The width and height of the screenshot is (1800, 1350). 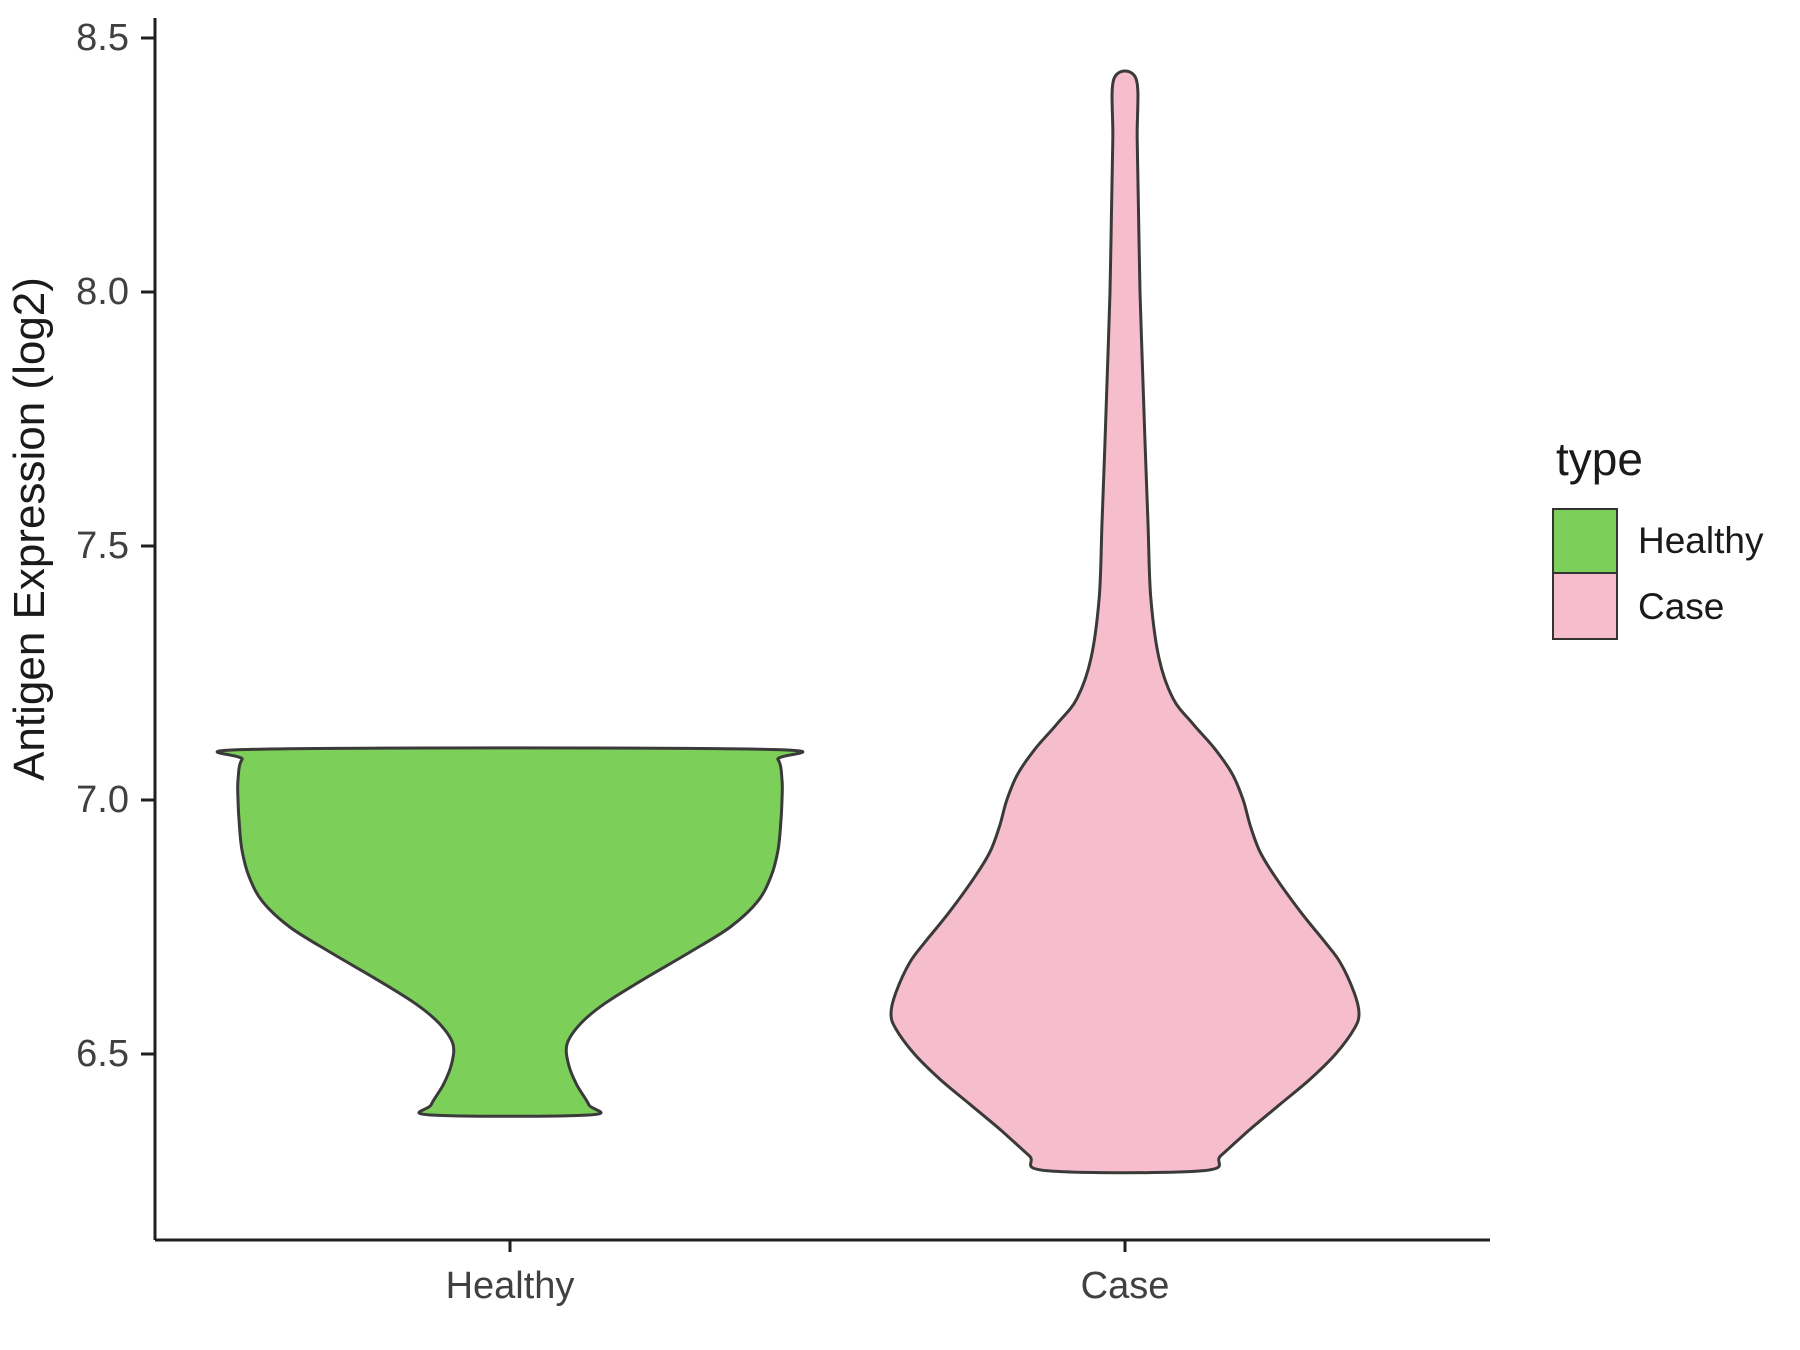 What do you see at coordinates (1701, 540) in the screenshot?
I see `legend-label-healthy: Healthy` at bounding box center [1701, 540].